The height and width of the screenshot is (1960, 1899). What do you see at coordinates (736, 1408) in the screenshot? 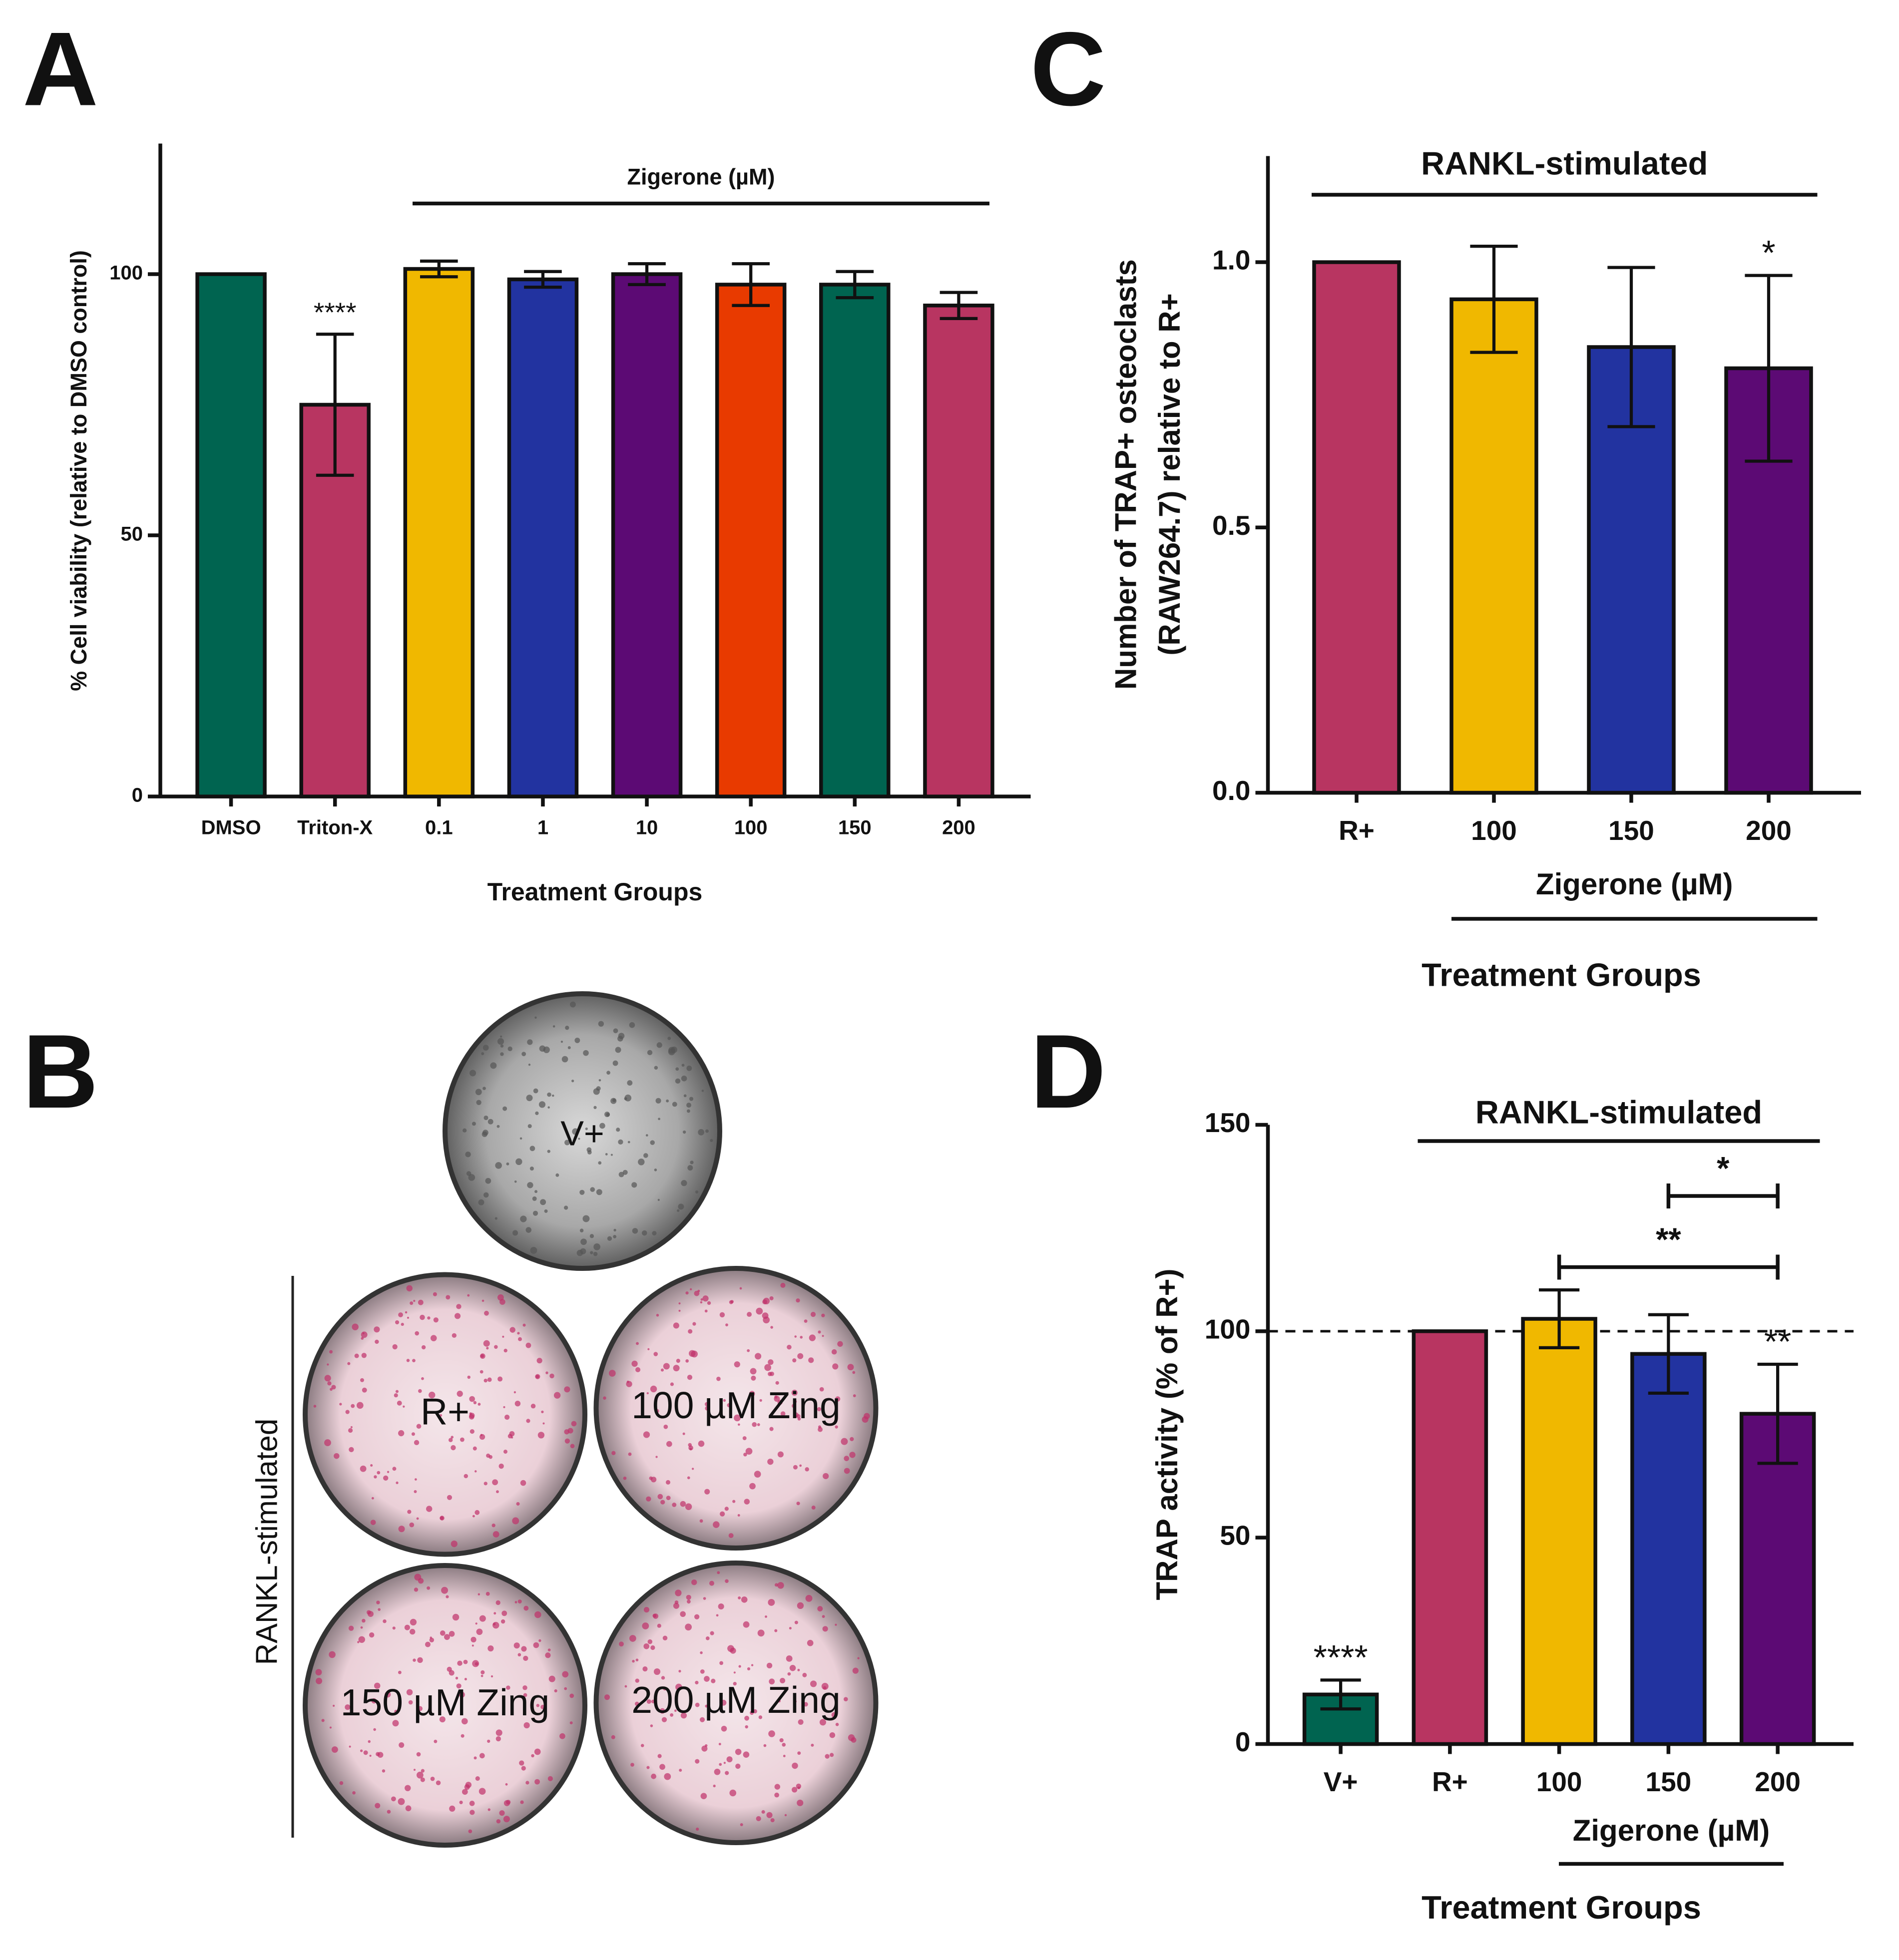
I see `well-image` at bounding box center [736, 1408].